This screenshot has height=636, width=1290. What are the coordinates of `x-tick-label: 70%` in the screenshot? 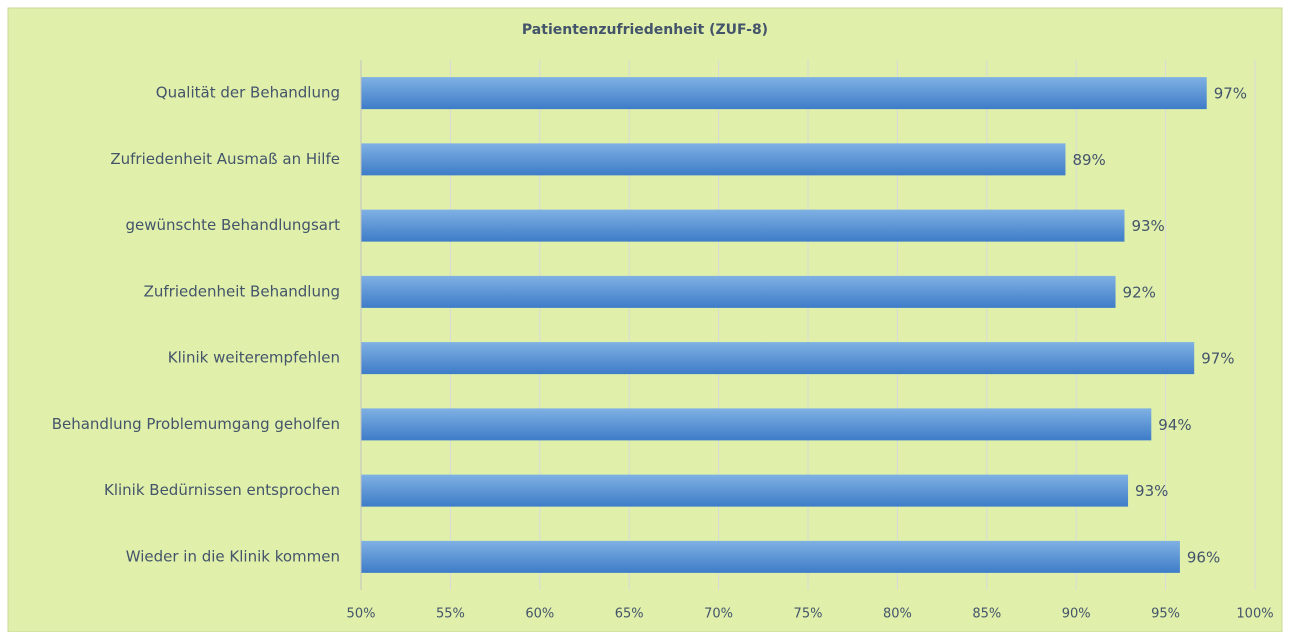 It's located at (718, 614).